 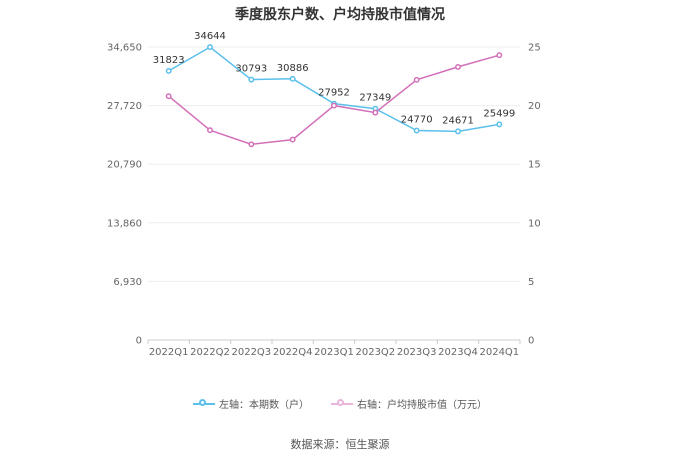 I want to click on left-tick-label: 0, so click(x=139, y=341).